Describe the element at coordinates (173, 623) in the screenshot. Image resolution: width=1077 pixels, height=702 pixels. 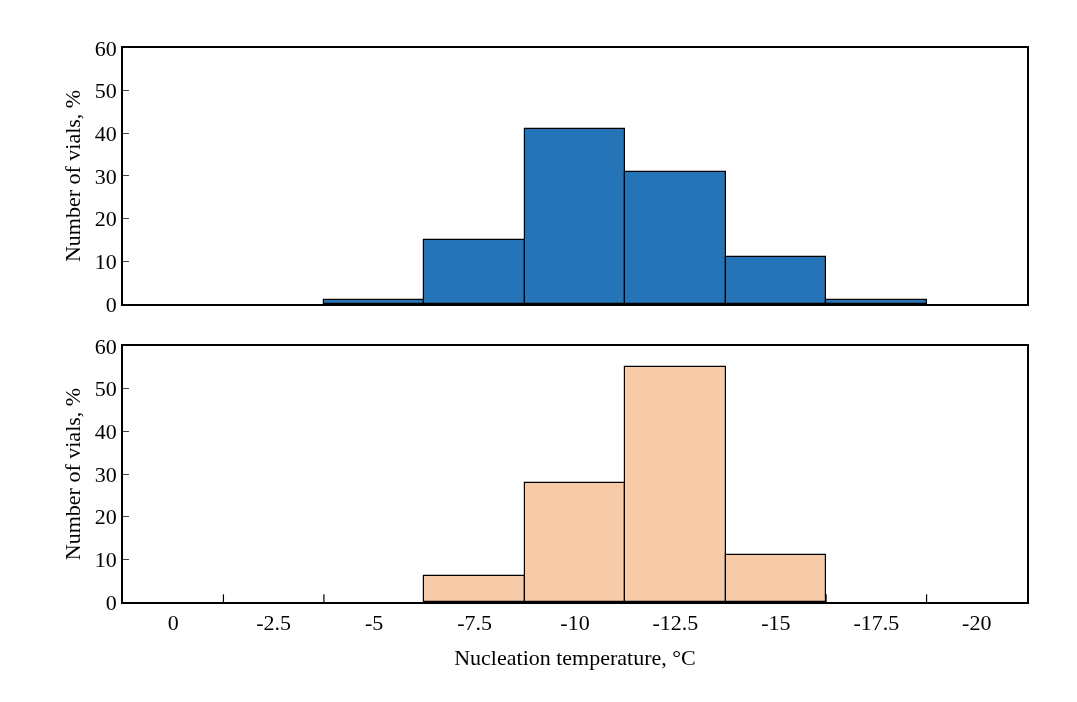
I see `x-tick-label: 0` at that location.